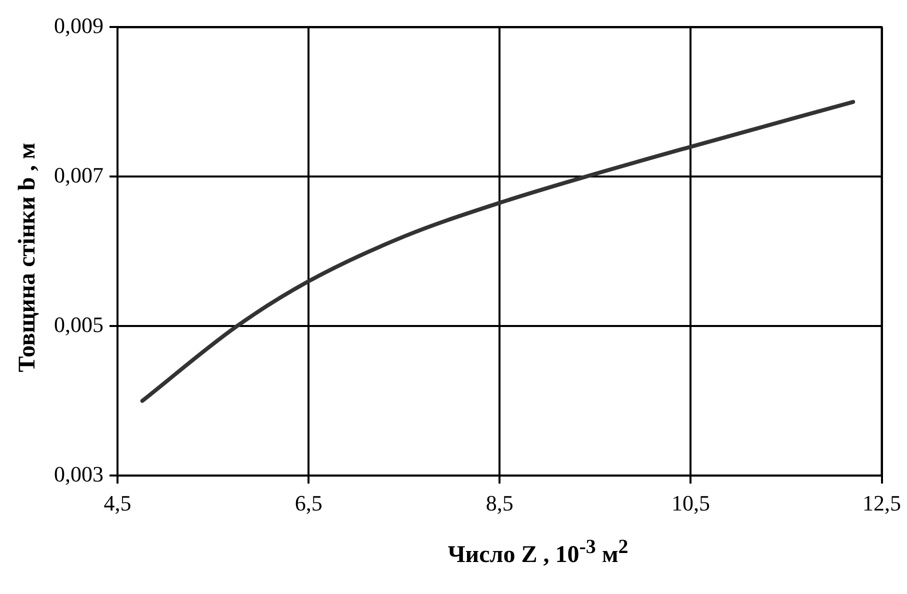 The image size is (907, 594). Describe the element at coordinates (308, 503) in the screenshot. I see `x-tick-label: 6,5` at that location.